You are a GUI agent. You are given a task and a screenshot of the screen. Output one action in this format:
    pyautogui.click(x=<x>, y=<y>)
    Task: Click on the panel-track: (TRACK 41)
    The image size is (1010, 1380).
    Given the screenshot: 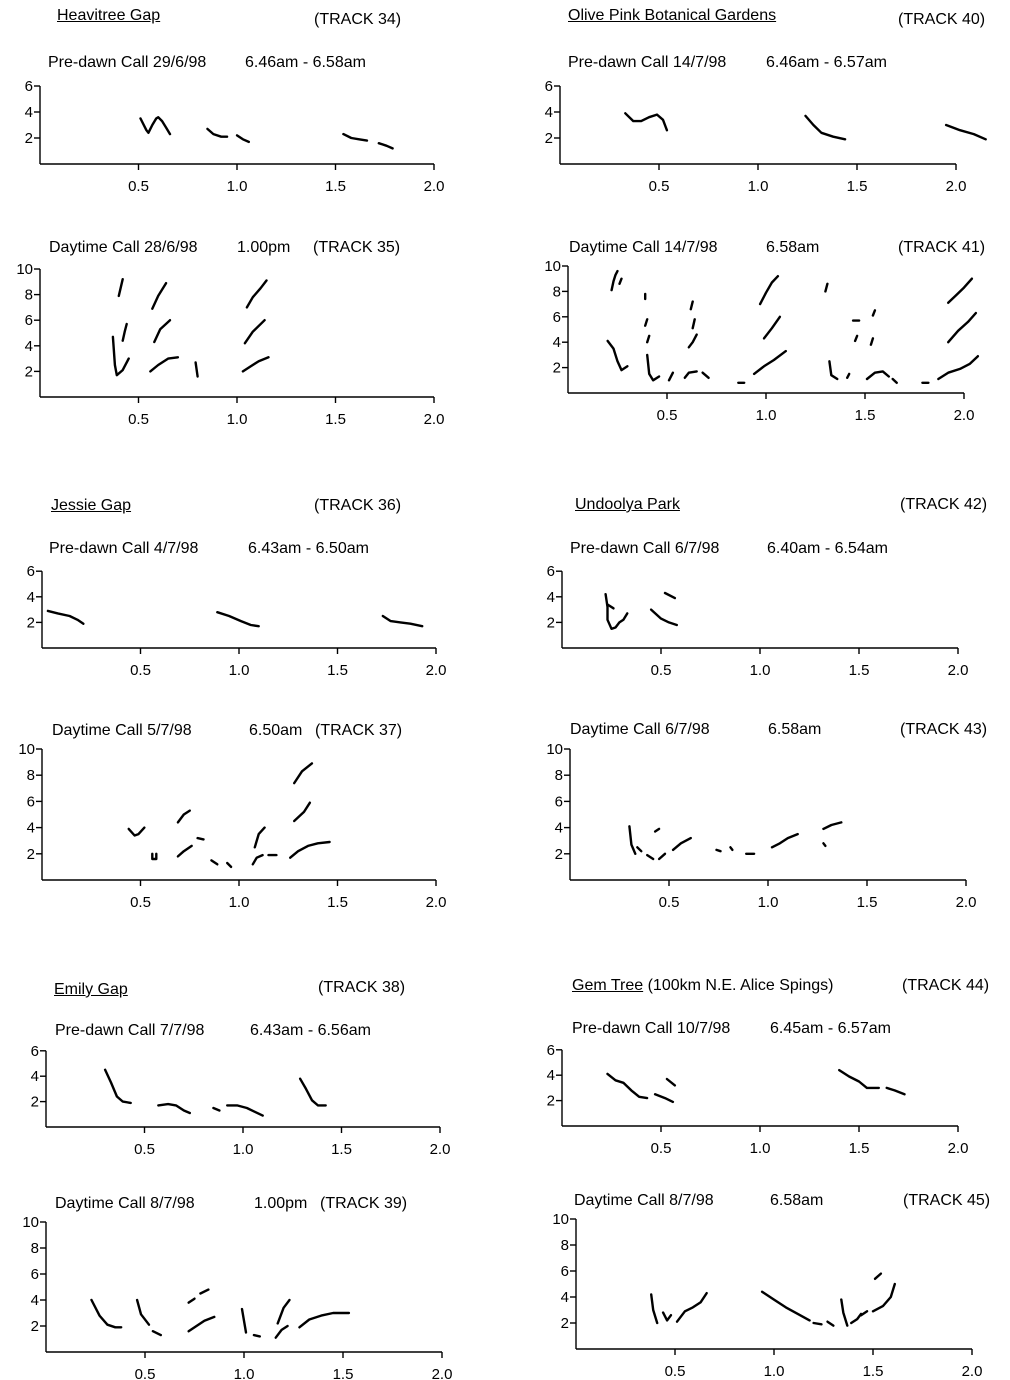 What is the action you would take?
    pyautogui.click(x=942, y=247)
    